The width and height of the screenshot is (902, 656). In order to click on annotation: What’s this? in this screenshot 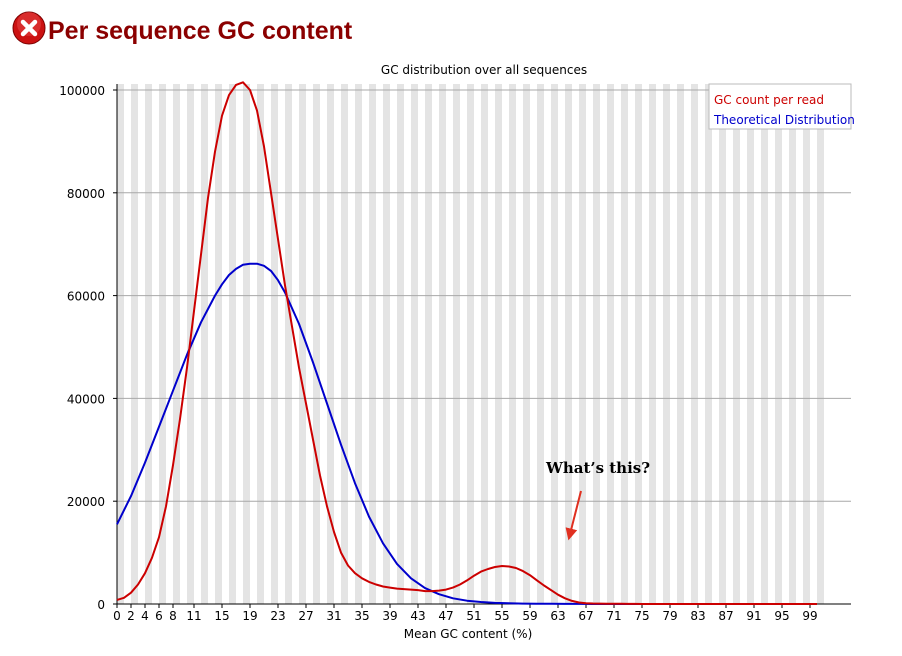, I will do `click(597, 500)`.